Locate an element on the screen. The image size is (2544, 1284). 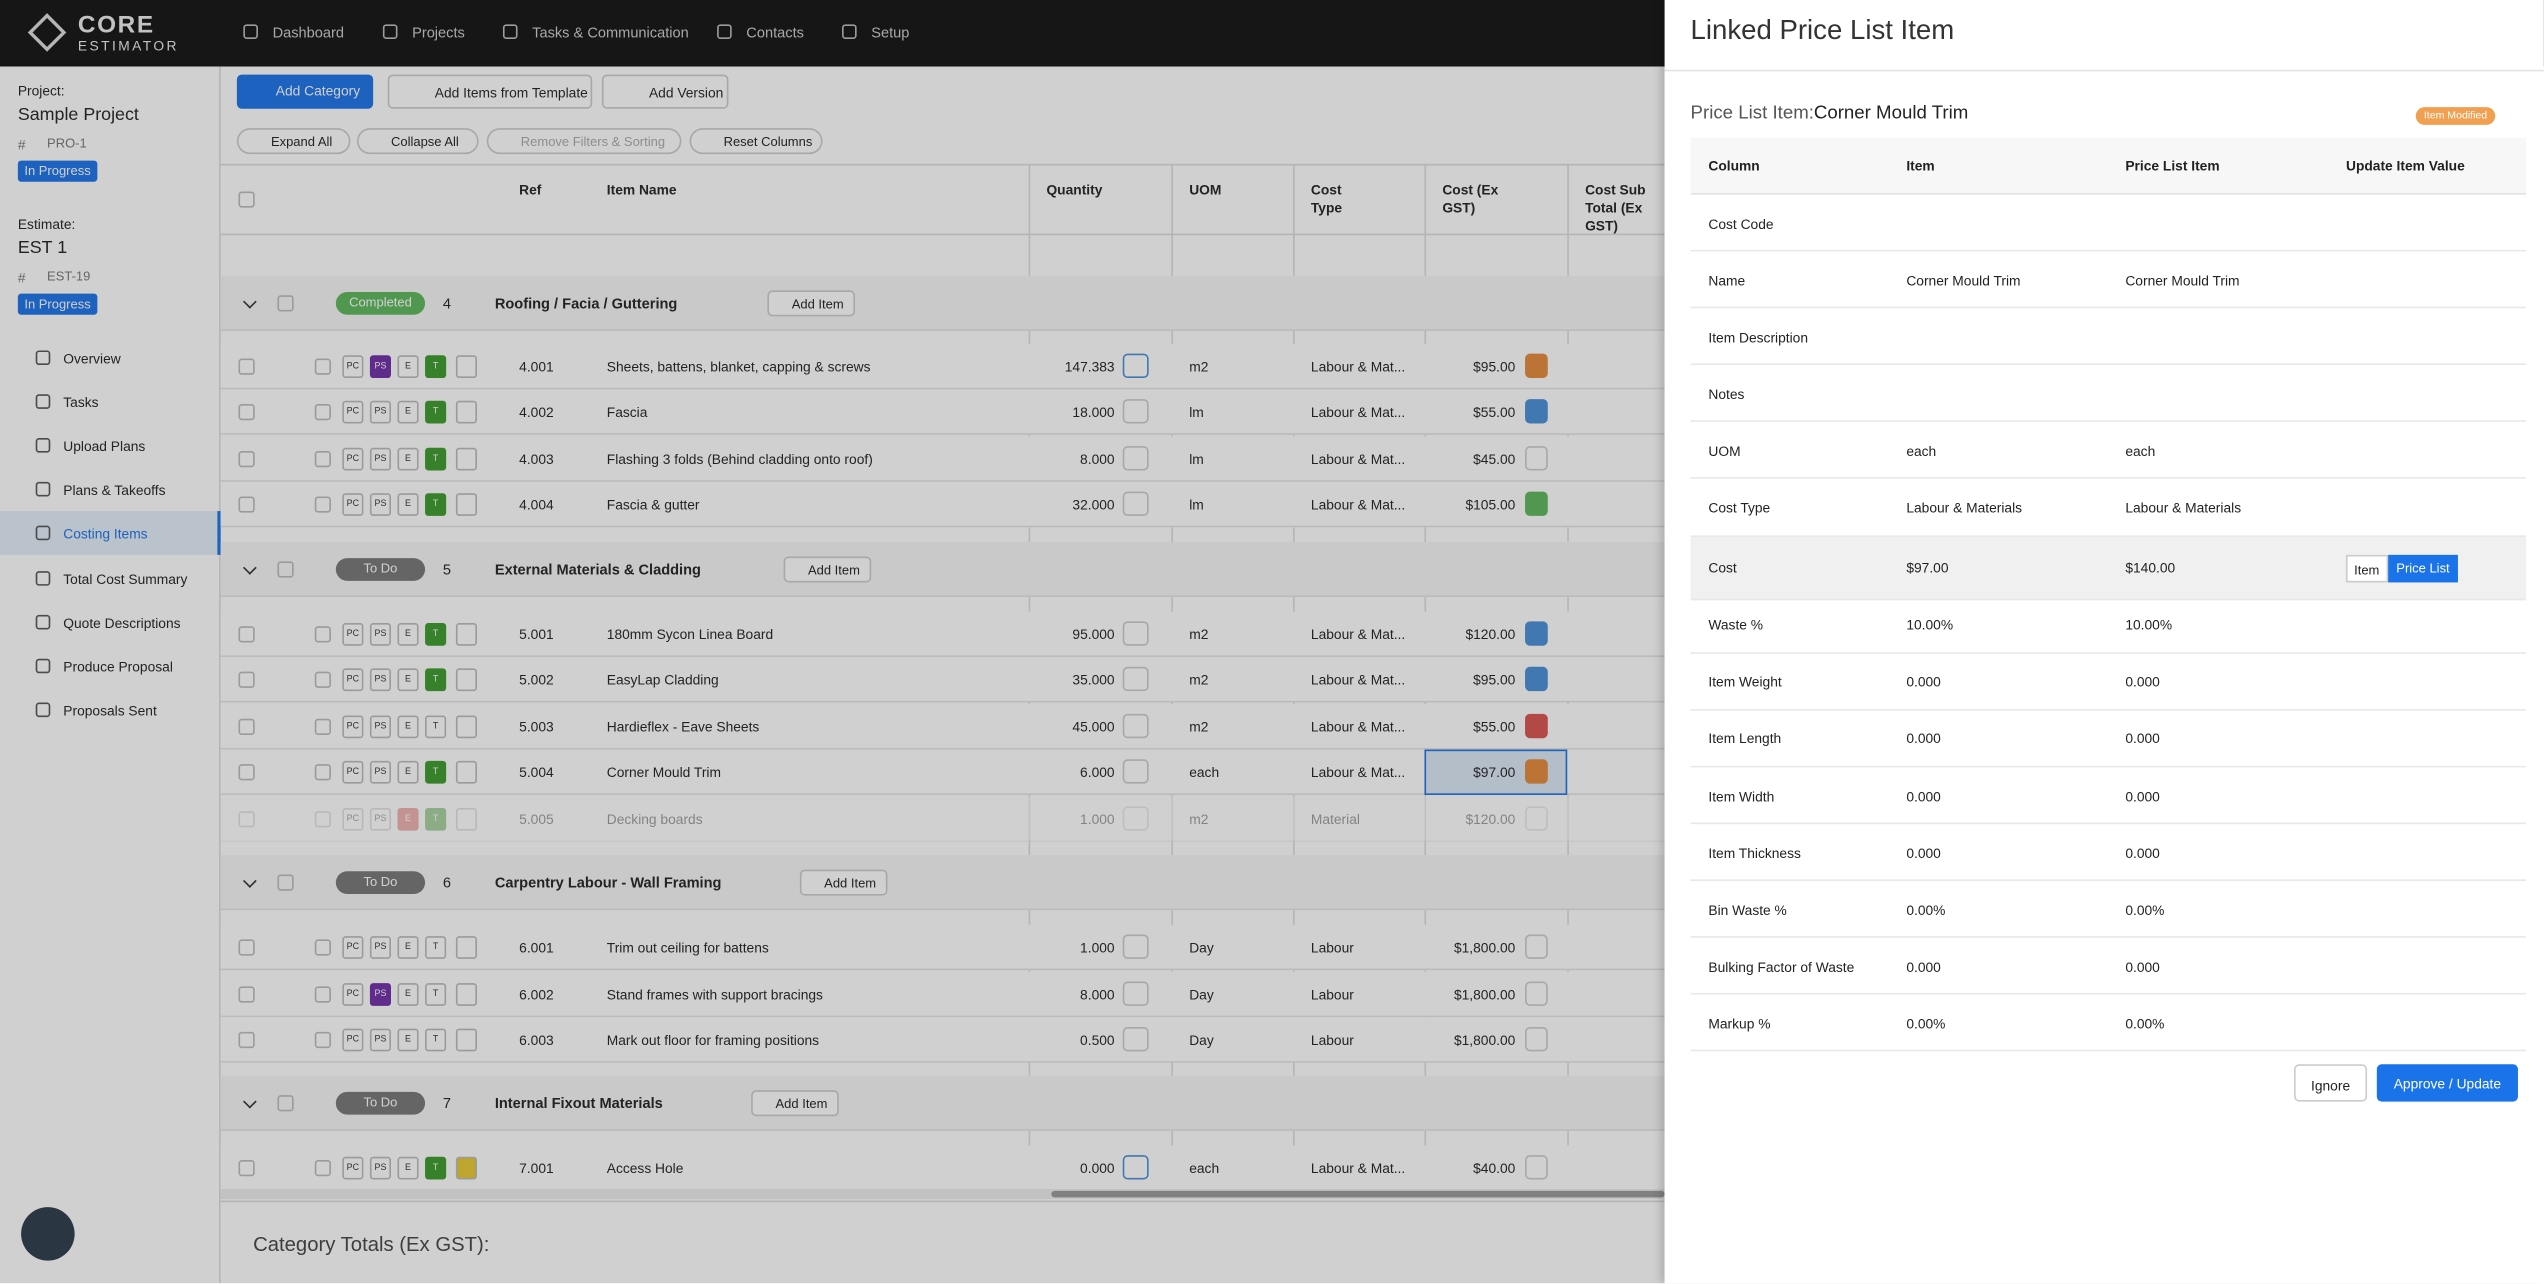
menu-item: Quote Descriptions is located at coordinates (122, 622).